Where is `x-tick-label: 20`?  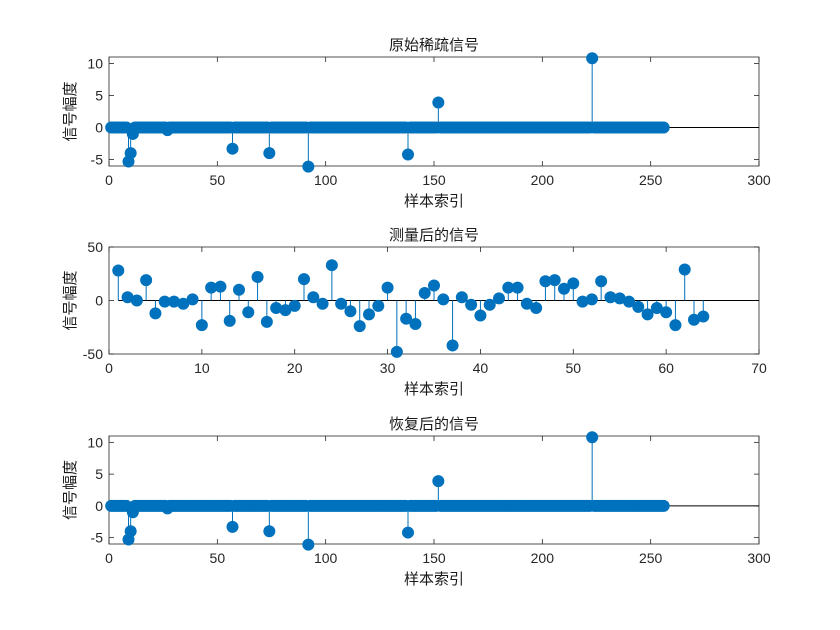 x-tick-label: 20 is located at coordinates (295, 368).